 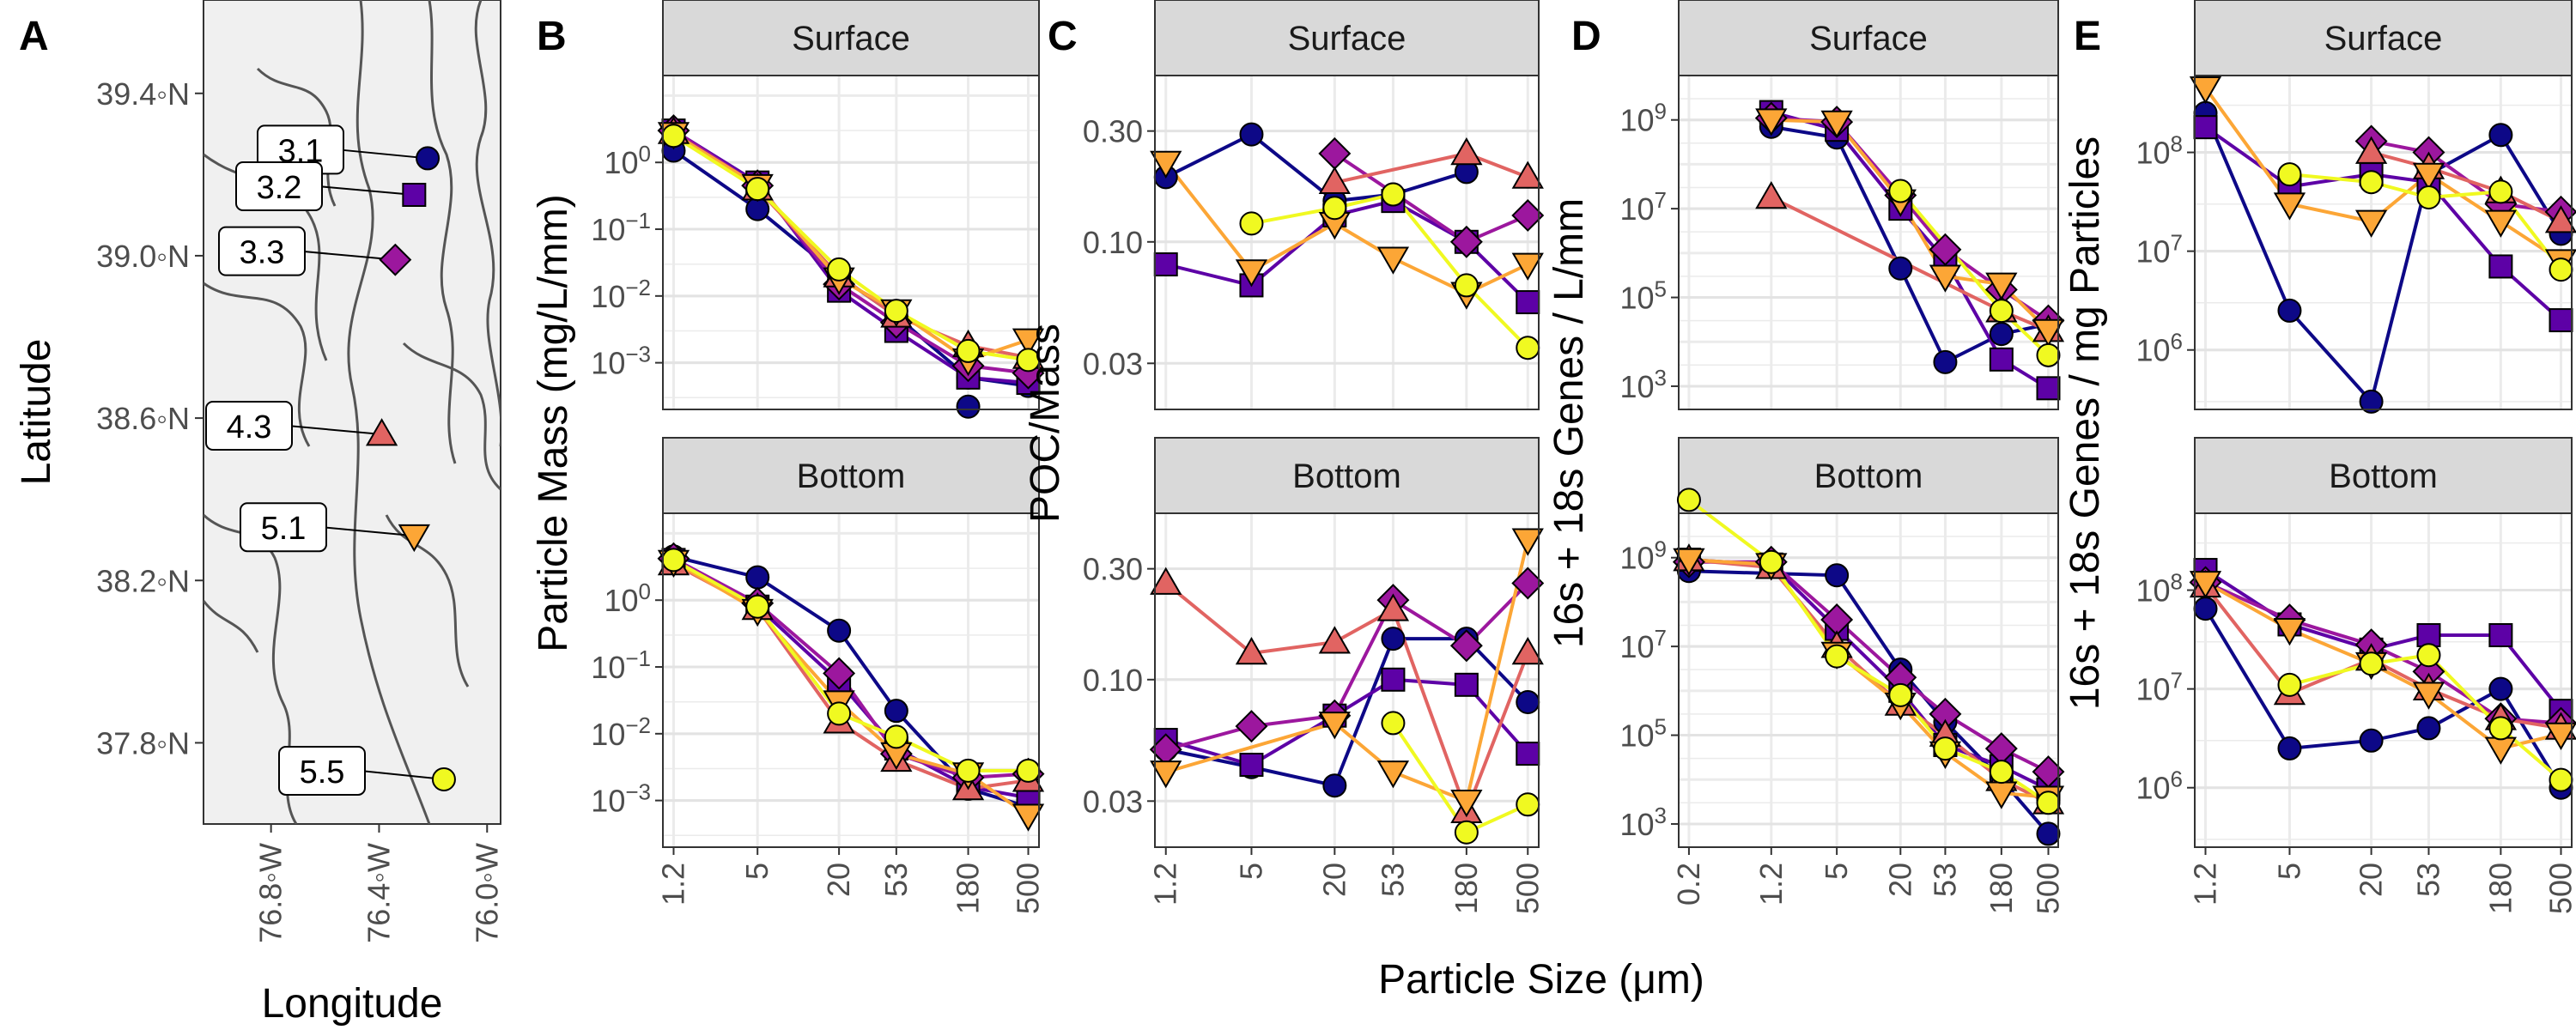 I want to click on facet-strip, so click(x=1868, y=475).